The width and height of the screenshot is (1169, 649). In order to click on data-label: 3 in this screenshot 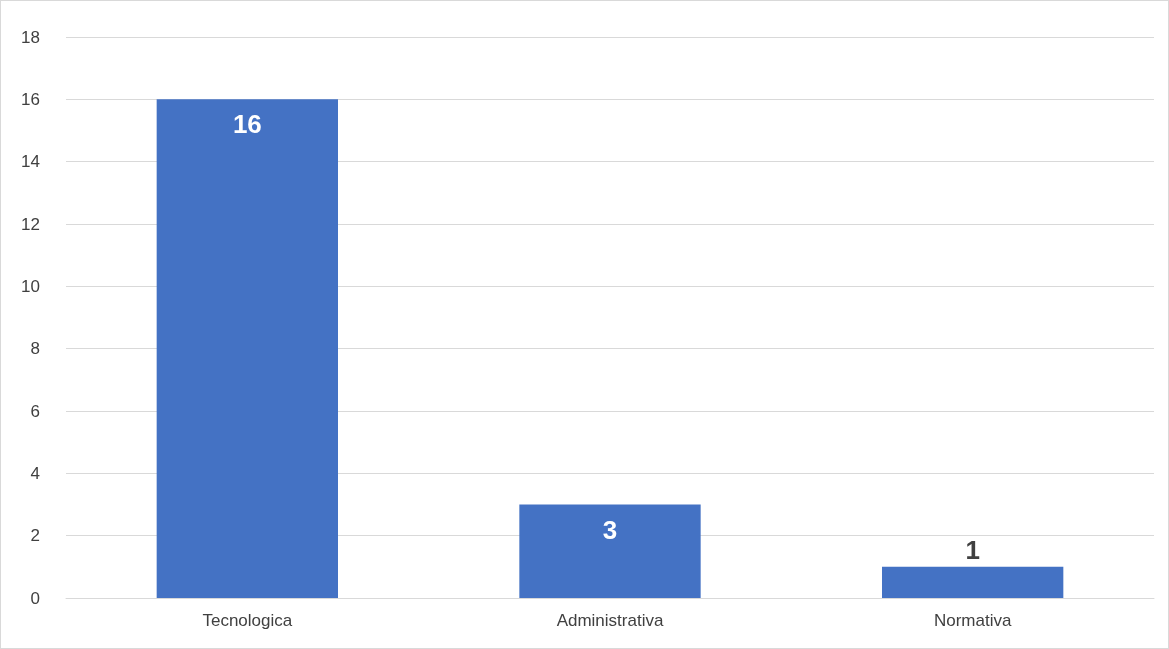, I will do `click(610, 529)`.